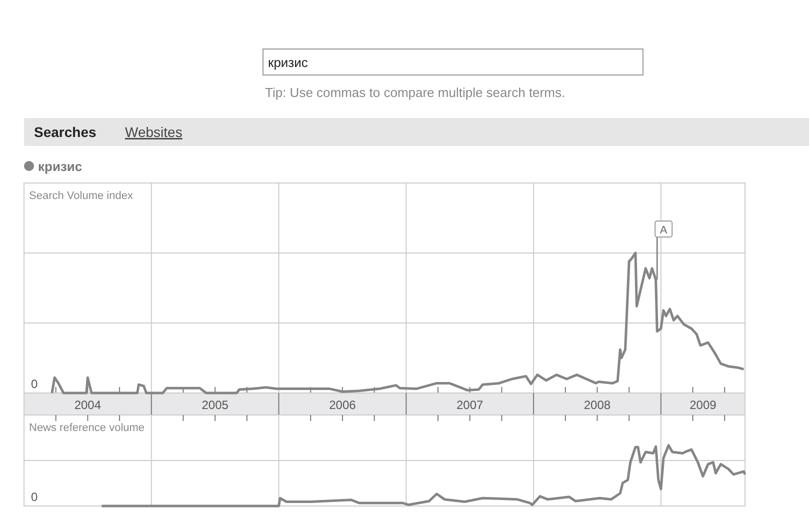 This screenshot has width=809, height=522. Describe the element at coordinates (415, 92) in the screenshot. I see `text: Tip: Use commas to compare multiple search terms.` at that location.